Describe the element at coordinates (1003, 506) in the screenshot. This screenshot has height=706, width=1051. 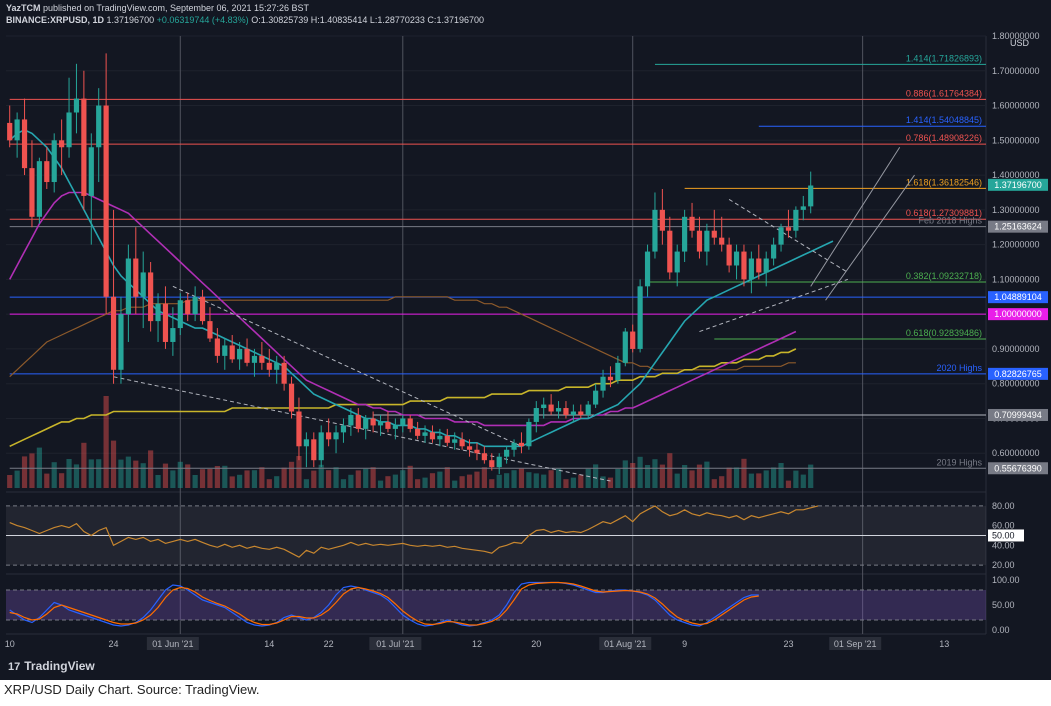
I see `rsi-tick-label: 80.00` at that location.